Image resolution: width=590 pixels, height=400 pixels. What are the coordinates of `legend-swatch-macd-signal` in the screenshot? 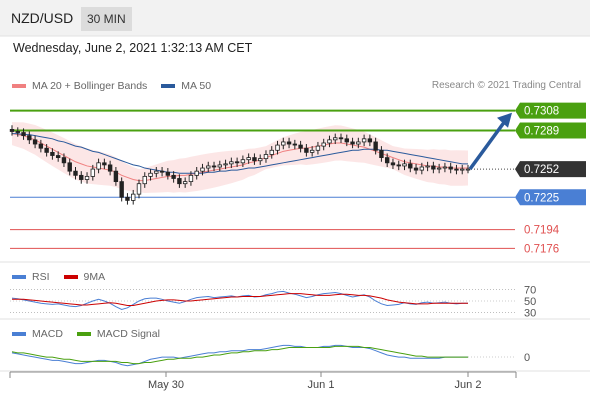 It's located at (83, 334).